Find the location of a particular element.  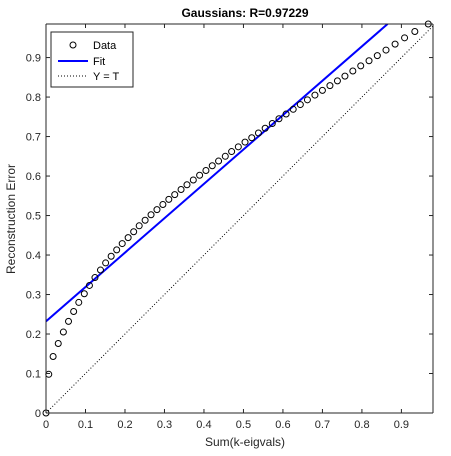

y-tick-label: 0.4 is located at coordinates (33, 256).